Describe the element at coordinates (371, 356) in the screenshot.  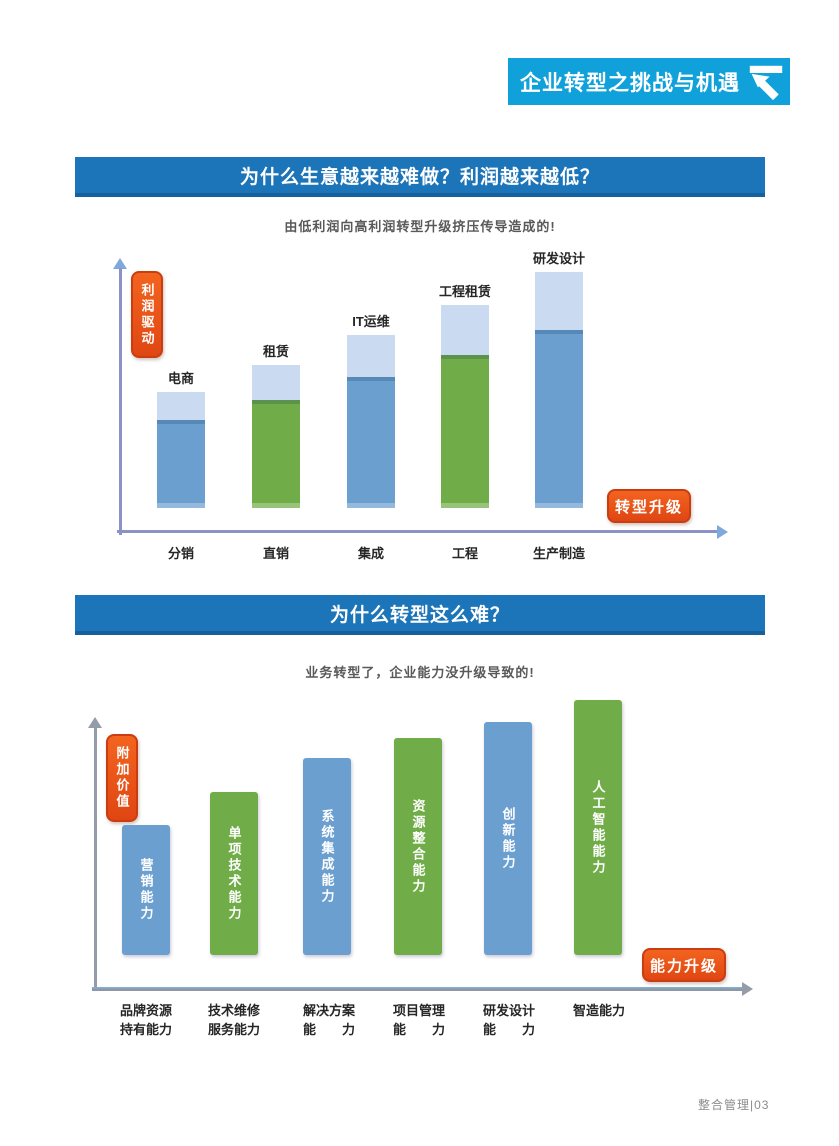
I see `chart1-bar-3-cap-segment` at that location.